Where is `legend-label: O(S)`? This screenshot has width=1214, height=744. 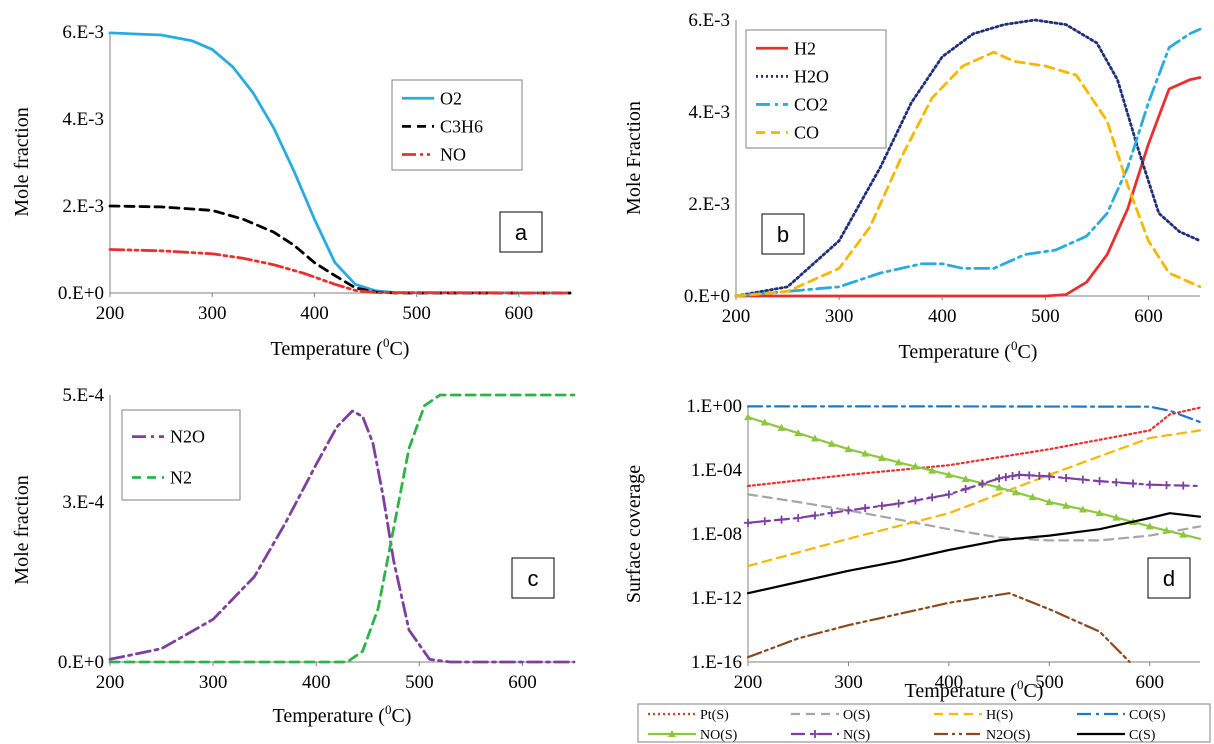
legend-label: O(S) is located at coordinates (857, 715).